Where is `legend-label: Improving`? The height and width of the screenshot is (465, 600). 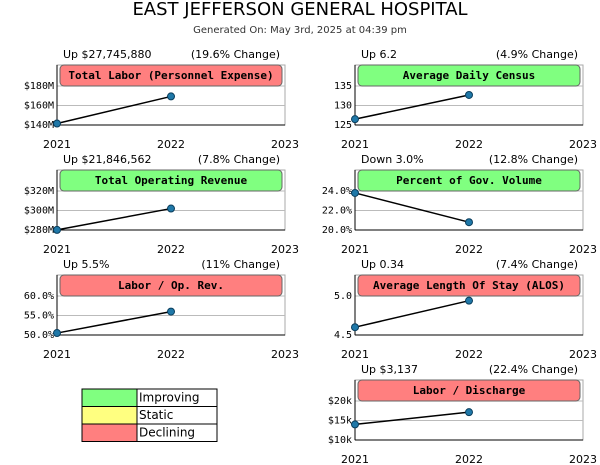
legend-label: Improving is located at coordinates (169, 398).